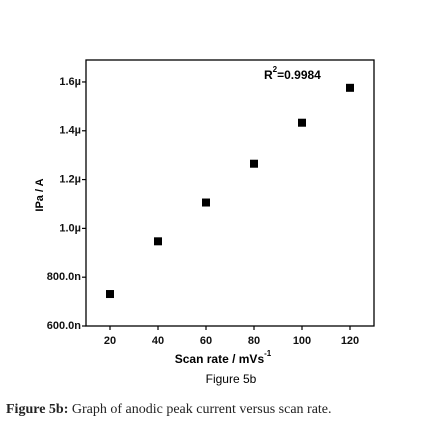 This screenshot has width=439, height=438. Describe the element at coordinates (268, 353) in the screenshot. I see `x-axis-label-sup: -1` at that location.